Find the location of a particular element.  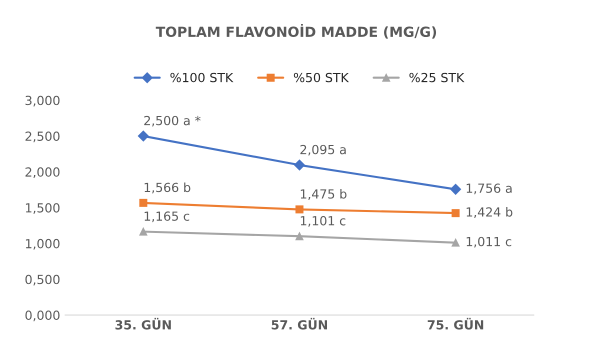

data-label: 1,011 c is located at coordinates (489, 242).